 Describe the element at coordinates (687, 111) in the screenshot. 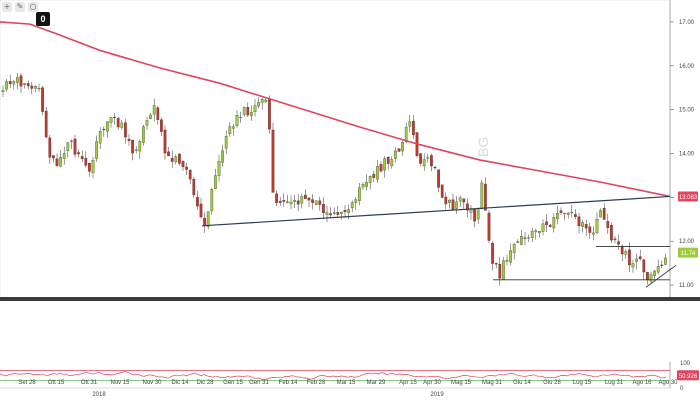

I see `y-tick-label: 15.00` at that location.